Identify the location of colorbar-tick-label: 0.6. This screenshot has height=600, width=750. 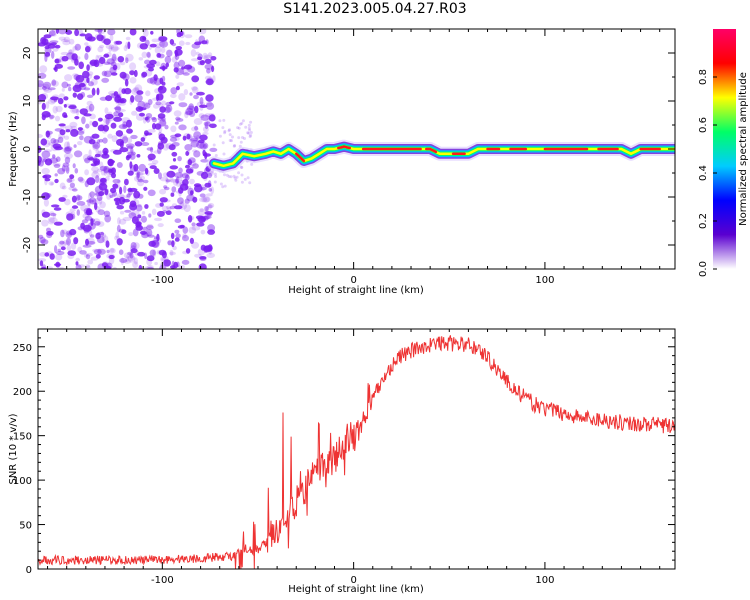
(703, 125).